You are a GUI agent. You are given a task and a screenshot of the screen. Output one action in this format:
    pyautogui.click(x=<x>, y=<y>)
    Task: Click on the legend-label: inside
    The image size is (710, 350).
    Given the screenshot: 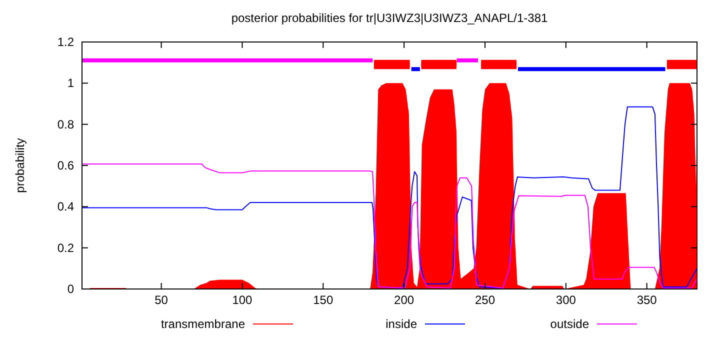 What is the action you would take?
    pyautogui.click(x=402, y=324)
    